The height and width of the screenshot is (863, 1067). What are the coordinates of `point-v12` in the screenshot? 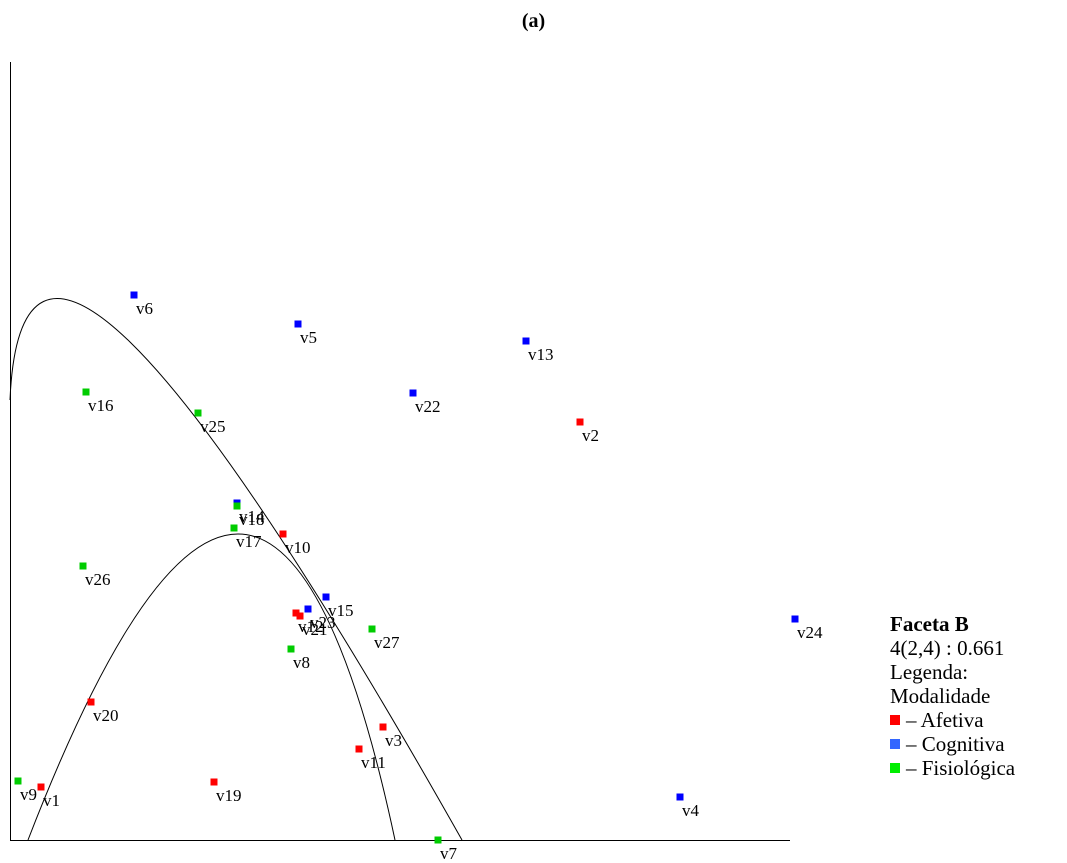 It's located at (296, 613).